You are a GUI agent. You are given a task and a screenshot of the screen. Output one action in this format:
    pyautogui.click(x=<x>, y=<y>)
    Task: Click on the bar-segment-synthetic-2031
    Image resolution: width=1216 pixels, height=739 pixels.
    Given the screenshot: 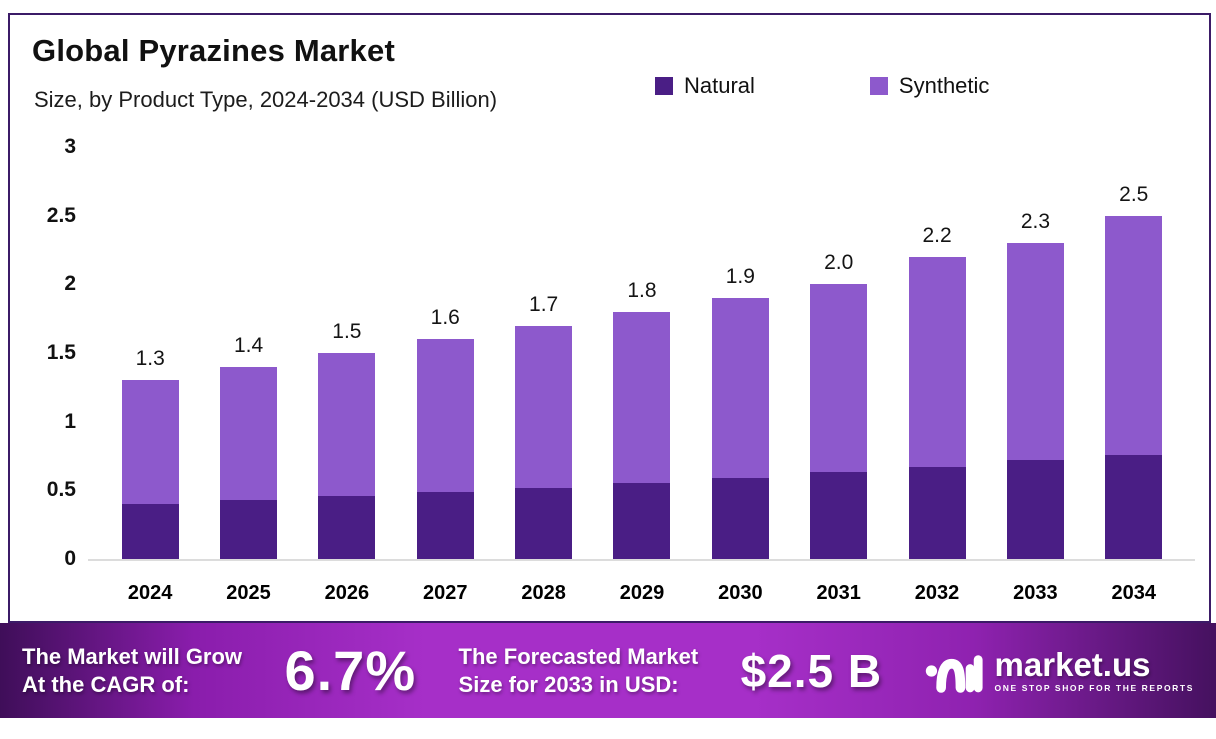 What is the action you would take?
    pyautogui.click(x=839, y=378)
    